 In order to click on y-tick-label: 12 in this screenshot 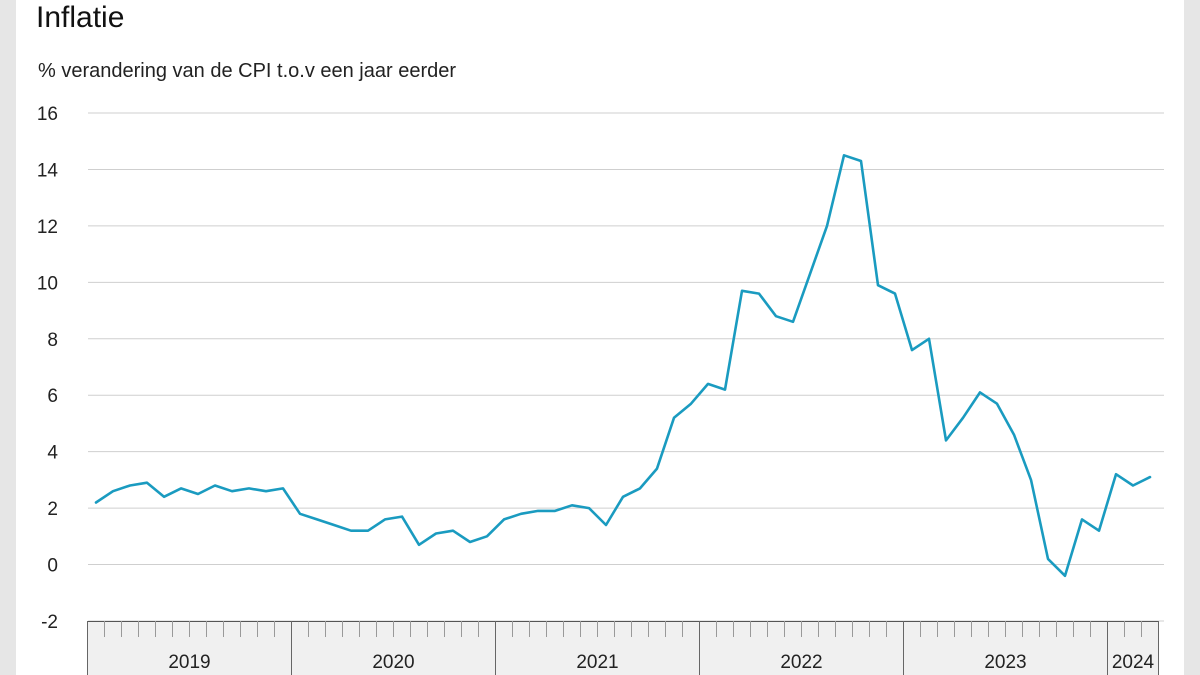, I will do `click(47, 227)`.